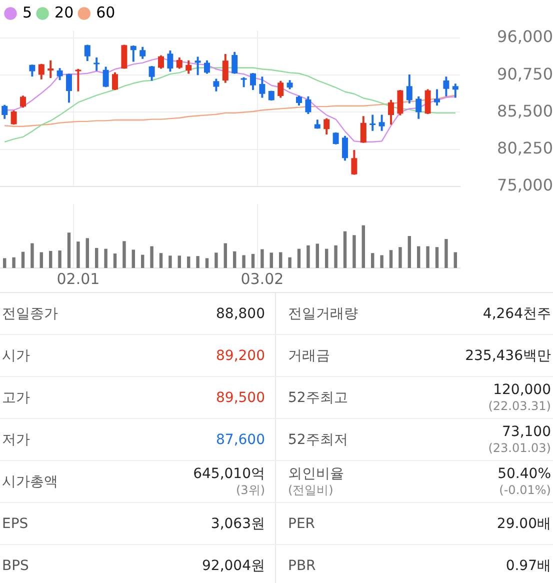 The height and width of the screenshot is (583, 553). Describe the element at coordinates (519, 439) in the screenshot. I see `text: 73,100 (23.01.03)` at that location.